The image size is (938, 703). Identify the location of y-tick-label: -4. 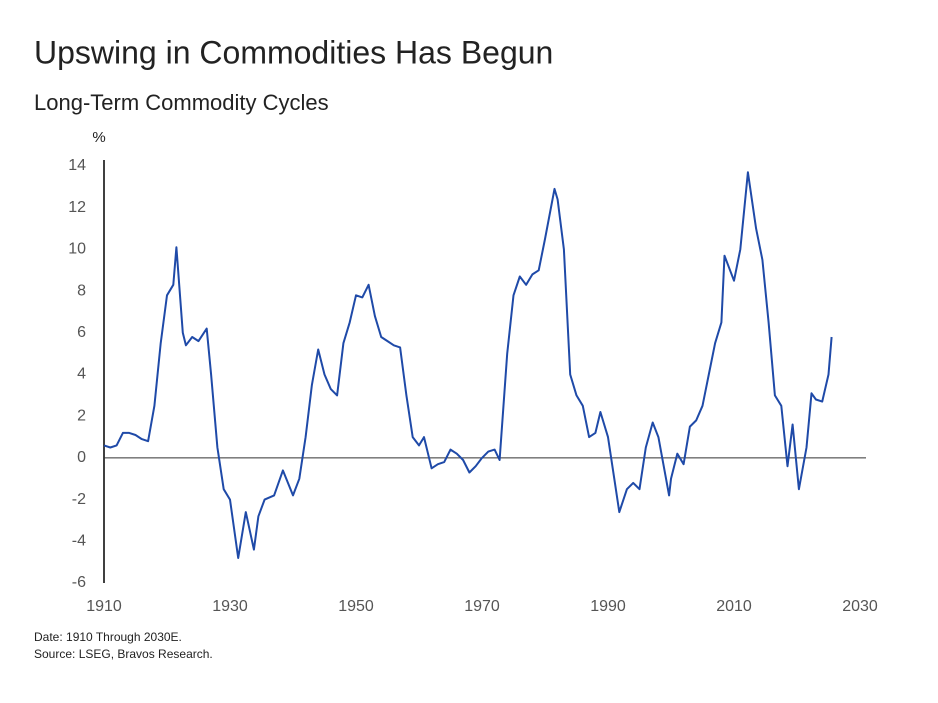
(79, 541).